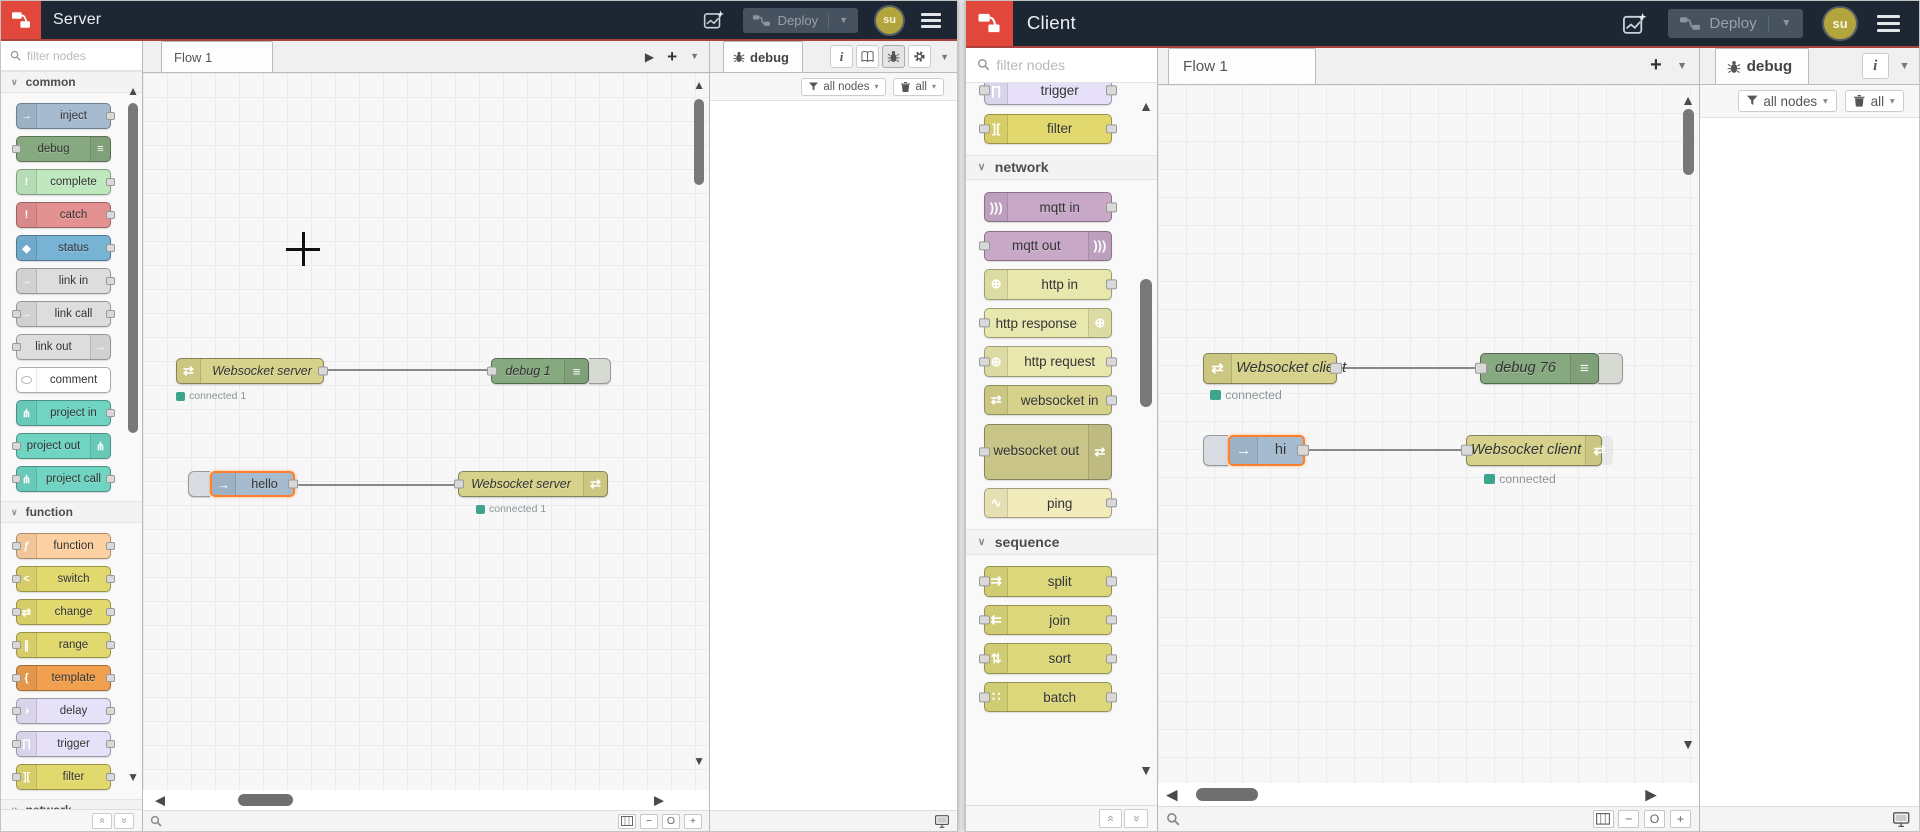 The width and height of the screenshot is (1920, 832). Describe the element at coordinates (61, 446) in the screenshot. I see `palette-node-project-out: project out ⋔` at that location.